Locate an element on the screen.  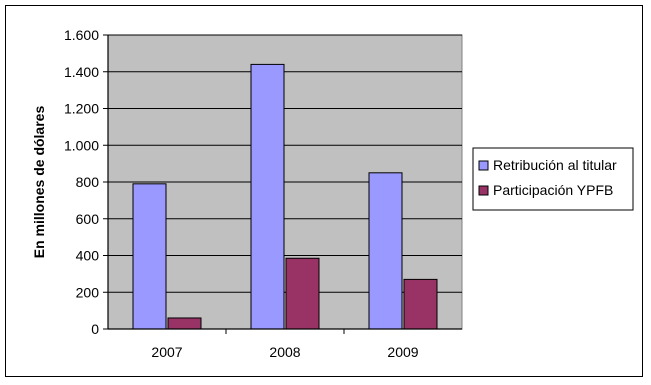
y-tick-label: 1.400 is located at coordinates (81, 72).